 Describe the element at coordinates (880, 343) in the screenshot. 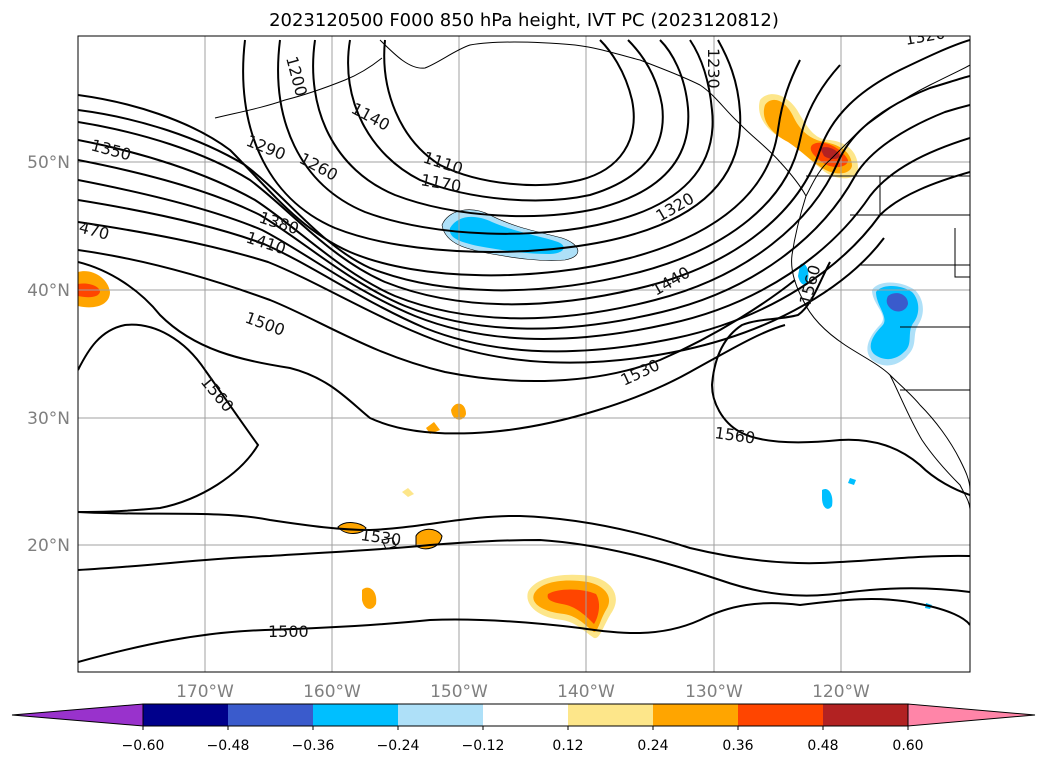

I see `us-west-coast` at that location.